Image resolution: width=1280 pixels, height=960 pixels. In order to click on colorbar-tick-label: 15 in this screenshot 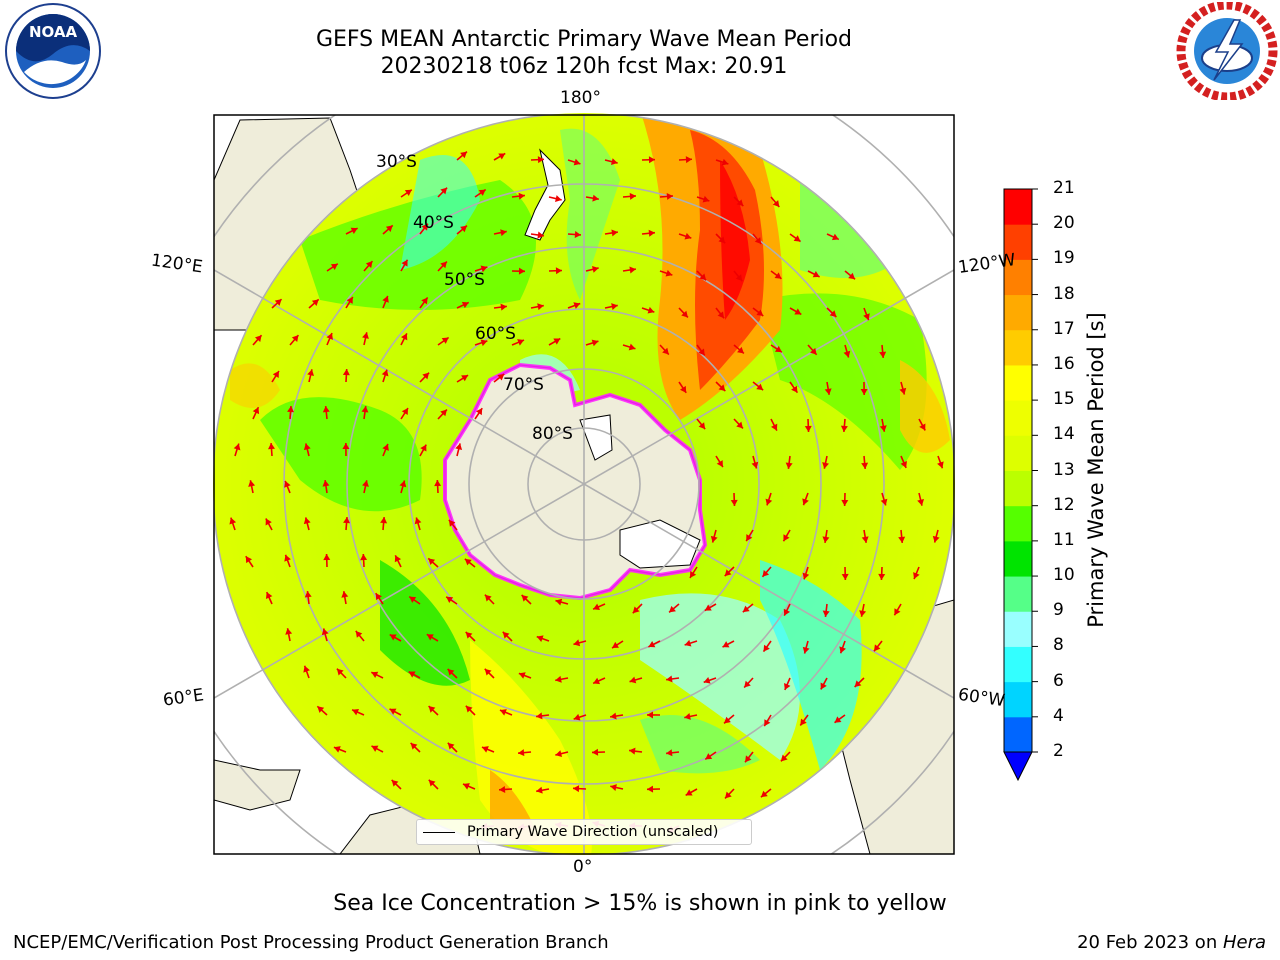, I will do `click(1064, 399)`.